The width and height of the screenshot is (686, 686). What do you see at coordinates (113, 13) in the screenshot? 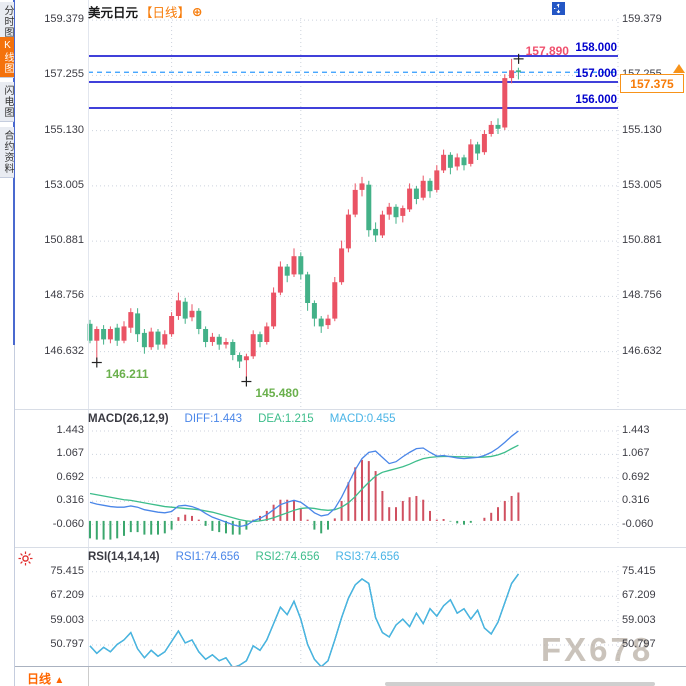
I see `symbol-title: 美元日元` at bounding box center [113, 13].